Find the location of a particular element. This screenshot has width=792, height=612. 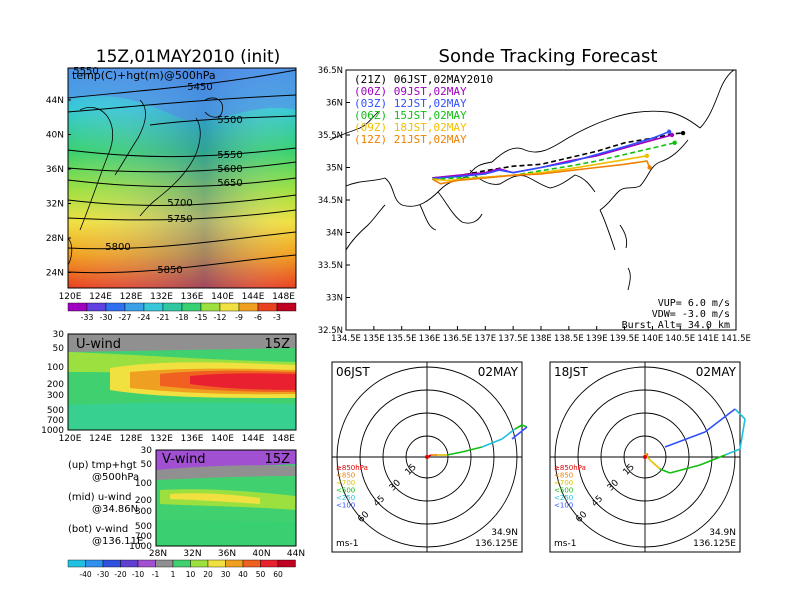

polar-level-label: ≥850hPa is located at coordinates (352, 468).